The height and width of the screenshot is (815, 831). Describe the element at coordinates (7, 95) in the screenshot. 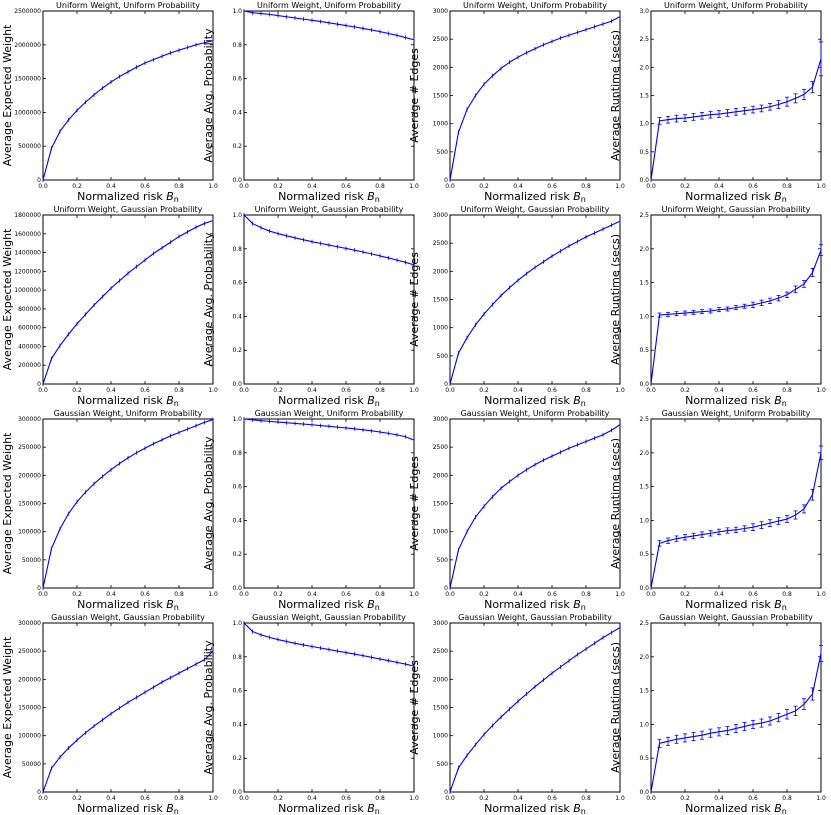

I see `y-axis-label: Average Expected Weight` at that location.